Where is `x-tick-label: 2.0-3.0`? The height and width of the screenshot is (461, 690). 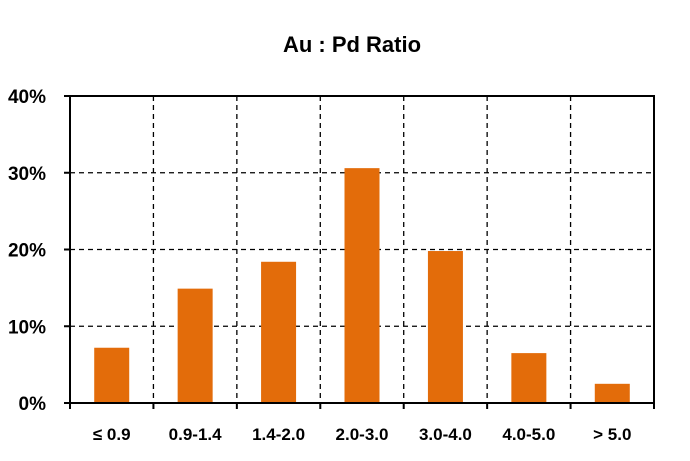
x-tick-label: 2.0-3.0 is located at coordinates (362, 434).